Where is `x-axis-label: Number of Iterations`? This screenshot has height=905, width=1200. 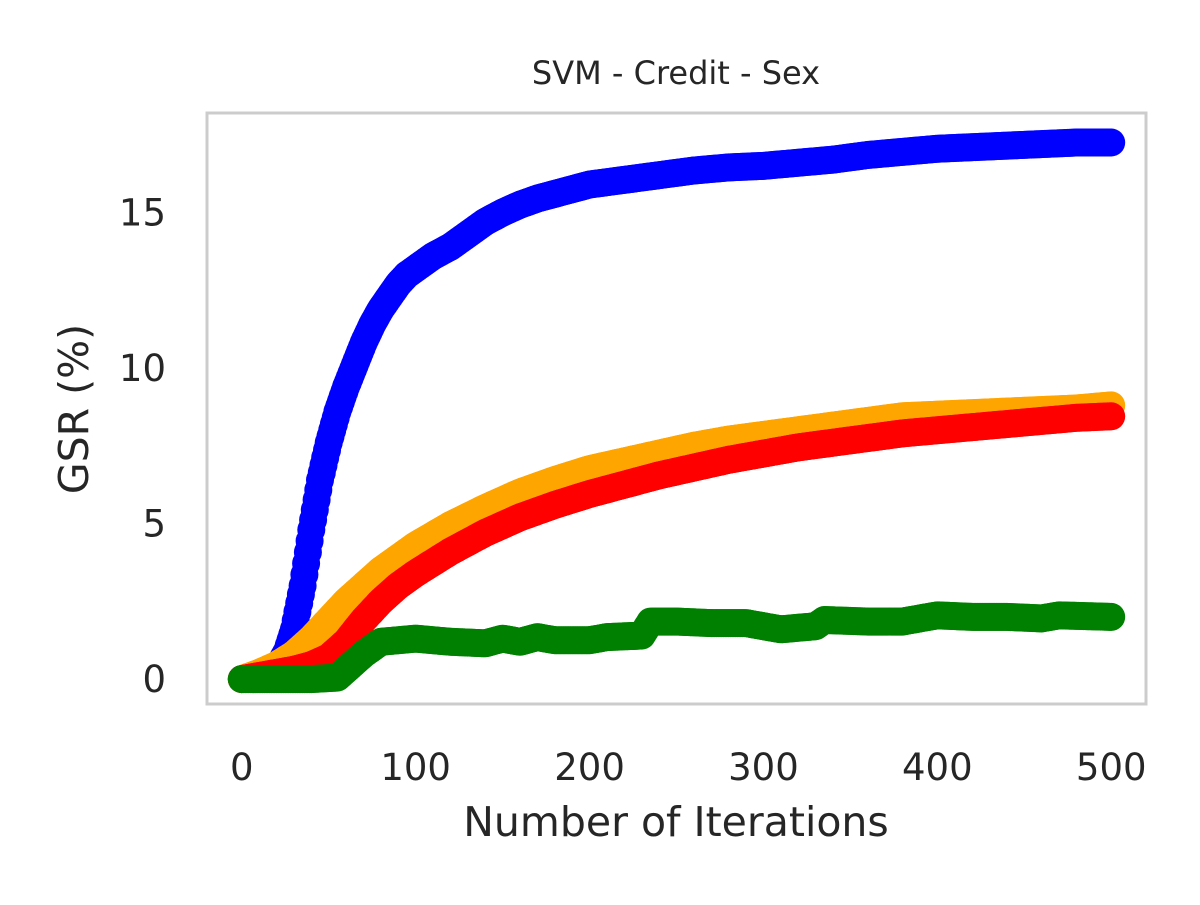
x-axis-label: Number of Iterations is located at coordinates (676, 822).